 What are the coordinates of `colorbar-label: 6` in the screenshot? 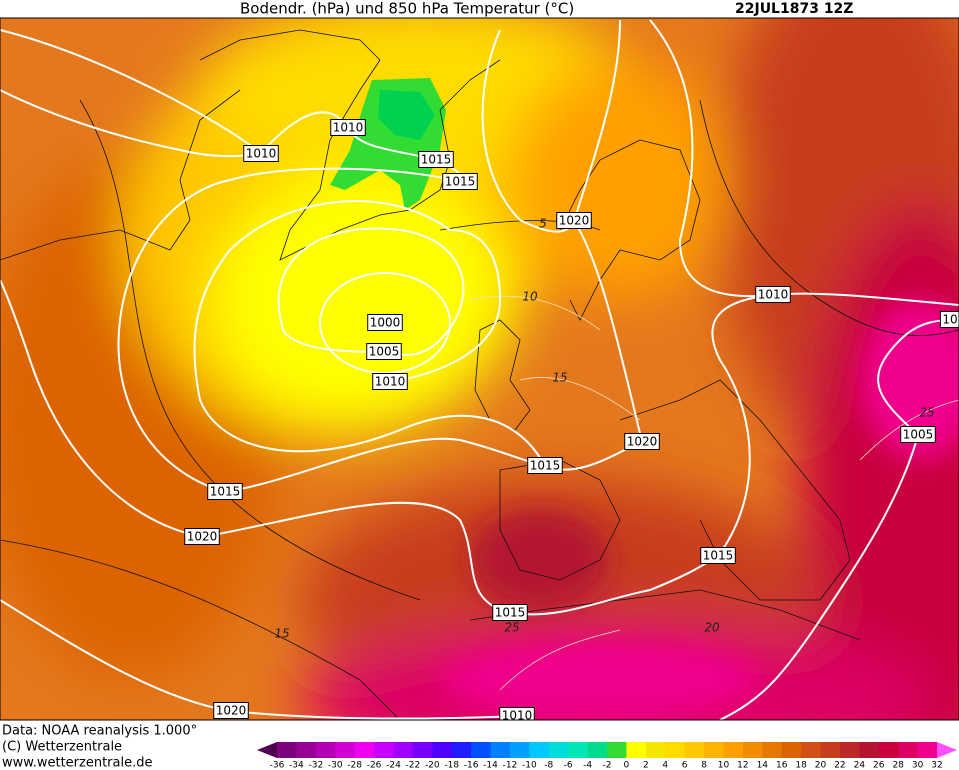 It's located at (685, 765).